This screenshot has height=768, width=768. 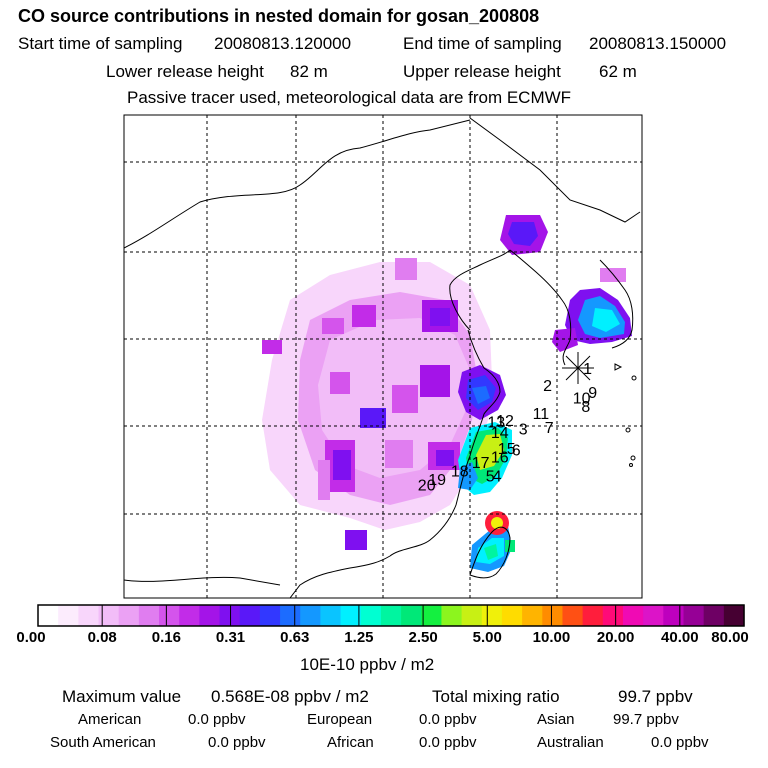 What do you see at coordinates (516, 451) in the screenshot?
I see `trajectory-marker-6: 6` at bounding box center [516, 451].